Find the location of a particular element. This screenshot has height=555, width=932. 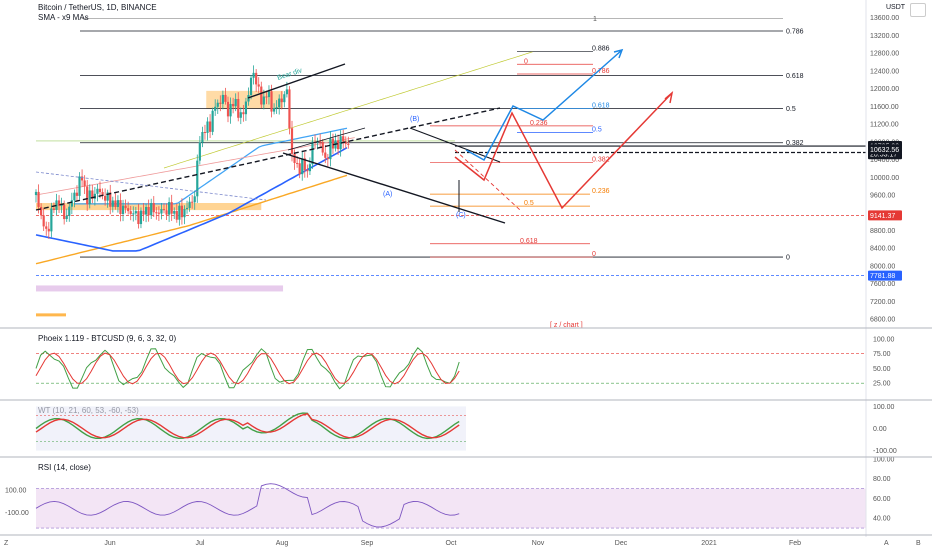

rsi-left-tick: -100.00 is located at coordinates (17, 513).